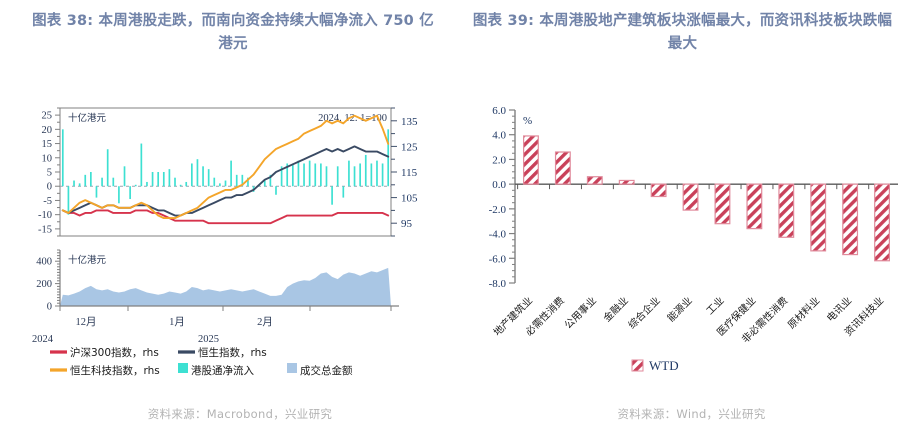 This screenshot has width=911, height=434. Describe the element at coordinates (49, 307) in the screenshot. I see `turnover-y-label: 0` at that location.